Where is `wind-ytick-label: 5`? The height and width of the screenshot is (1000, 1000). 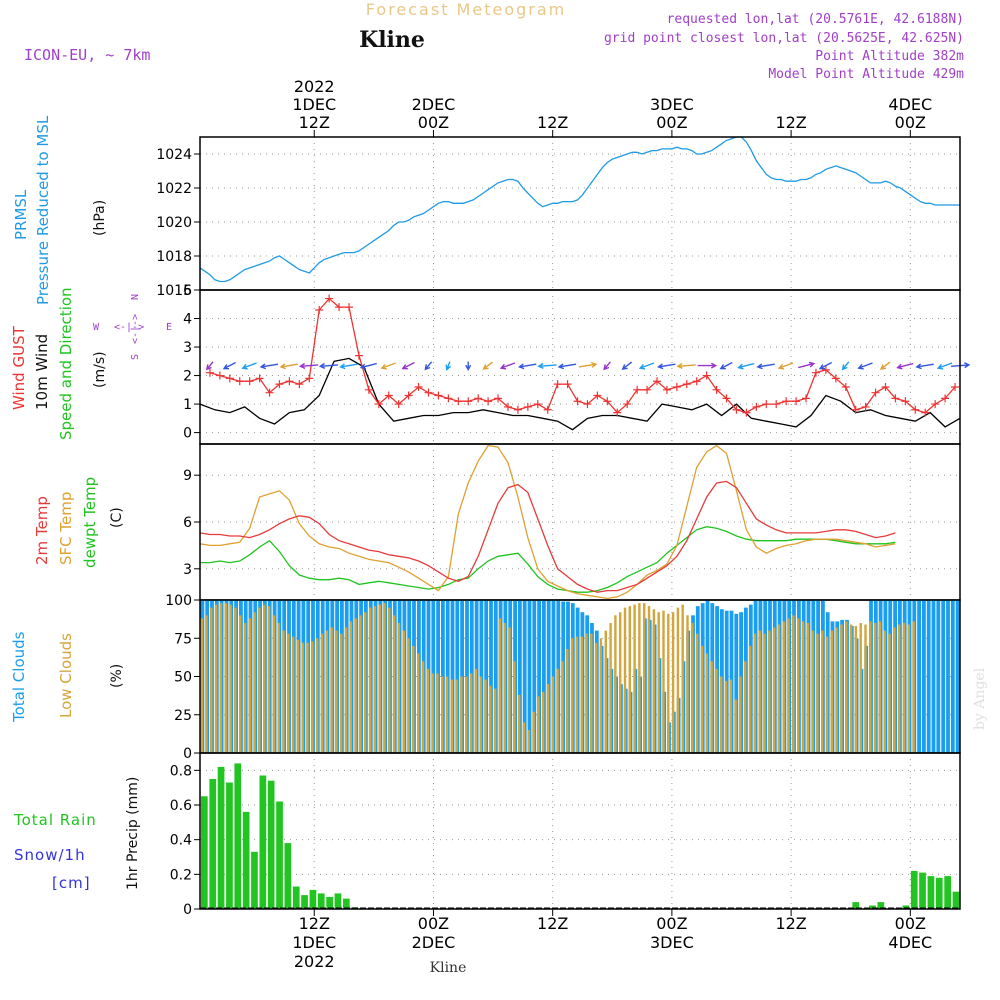
wind-ytick-label: 5 is located at coordinates (187, 291).